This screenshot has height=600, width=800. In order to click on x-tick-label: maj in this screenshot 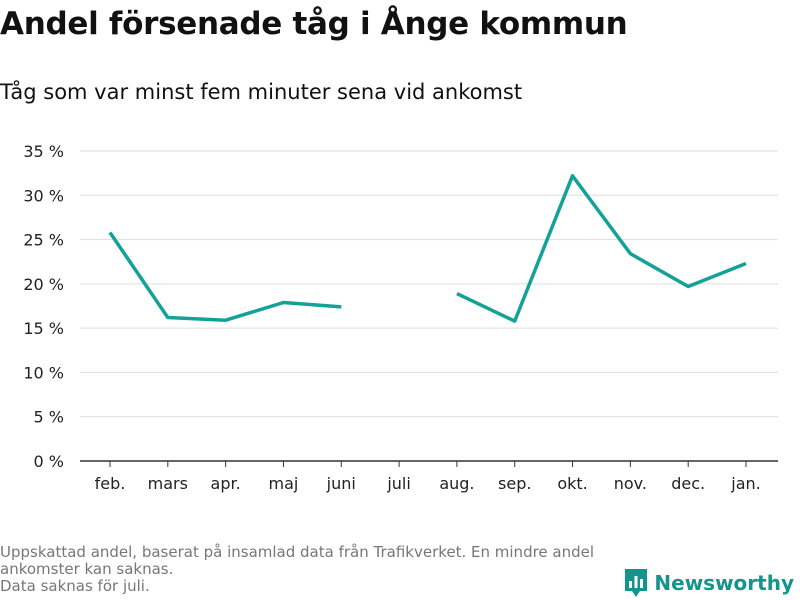, I will do `click(284, 483)`.